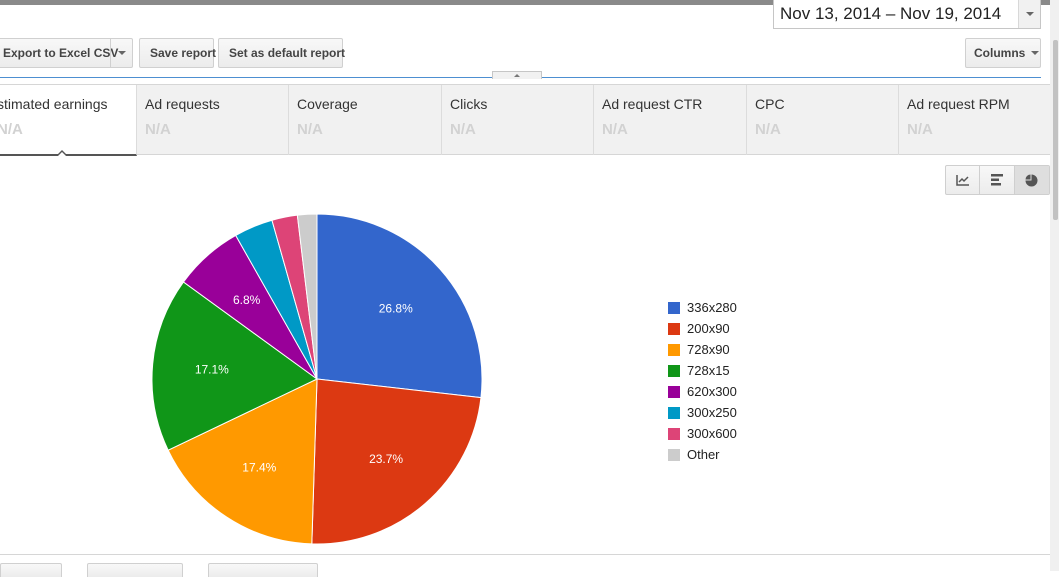  Describe the element at coordinates (365, 120) in the screenshot. I see `metric-tab-coverage: Coverage N/A` at that location.